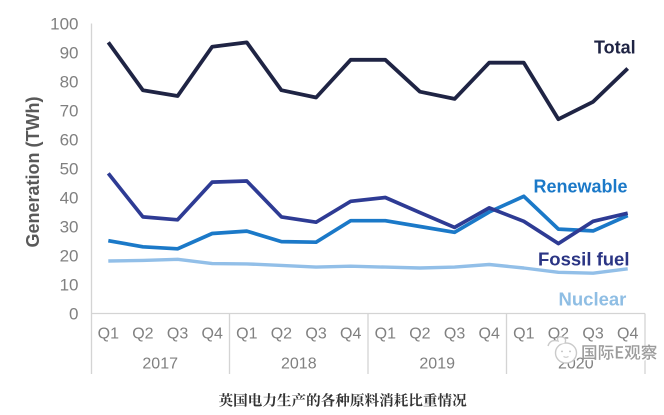 The height and width of the screenshot is (415, 664). I want to click on svg-text: 2017, so click(160, 364).